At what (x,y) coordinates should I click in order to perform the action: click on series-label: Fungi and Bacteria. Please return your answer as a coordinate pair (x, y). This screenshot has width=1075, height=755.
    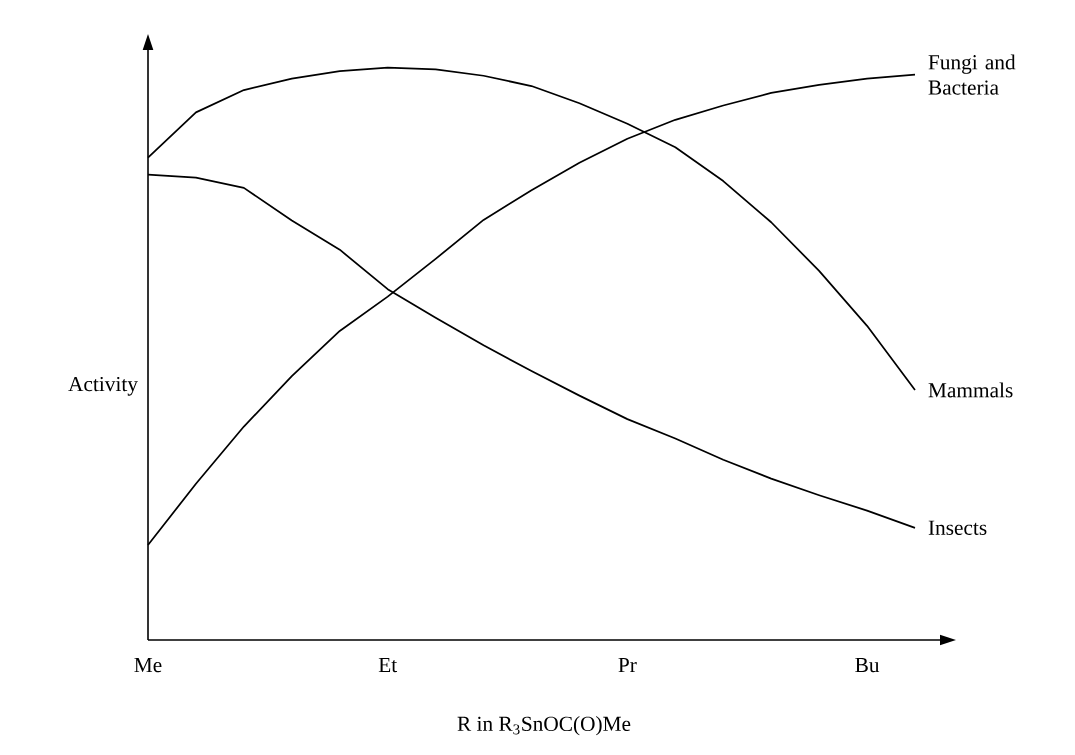
    Looking at the image, I should click on (972, 74).